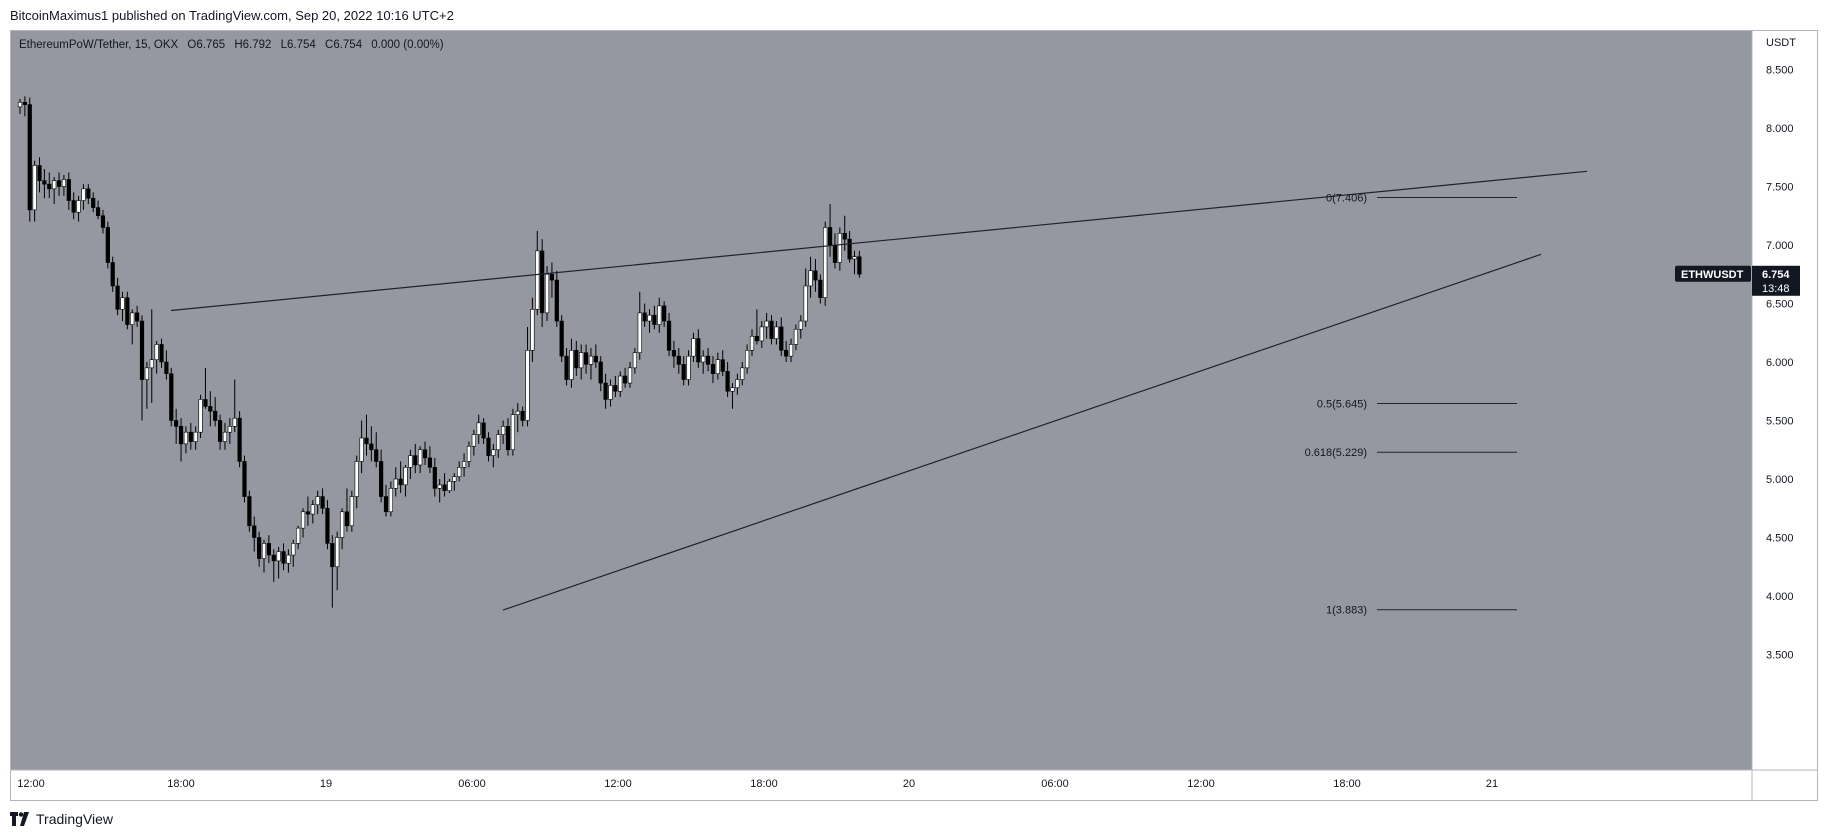 The image size is (1824, 837). I want to click on time-tick-label: 20, so click(909, 784).